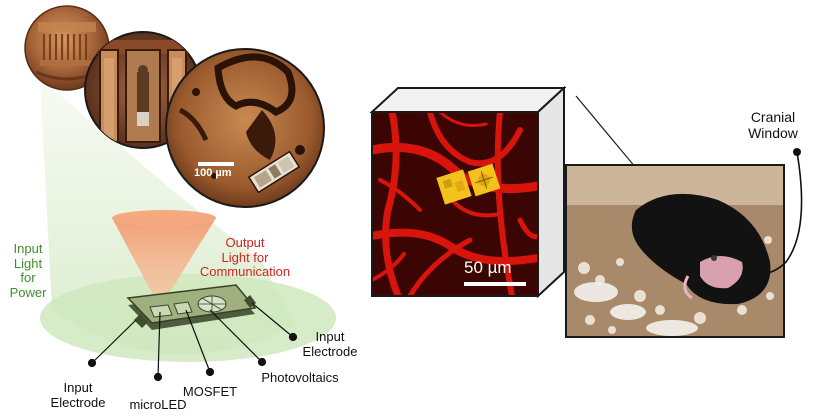 The height and width of the screenshot is (419, 818). I want to click on microscope-image-high-mag, so click(245, 128).